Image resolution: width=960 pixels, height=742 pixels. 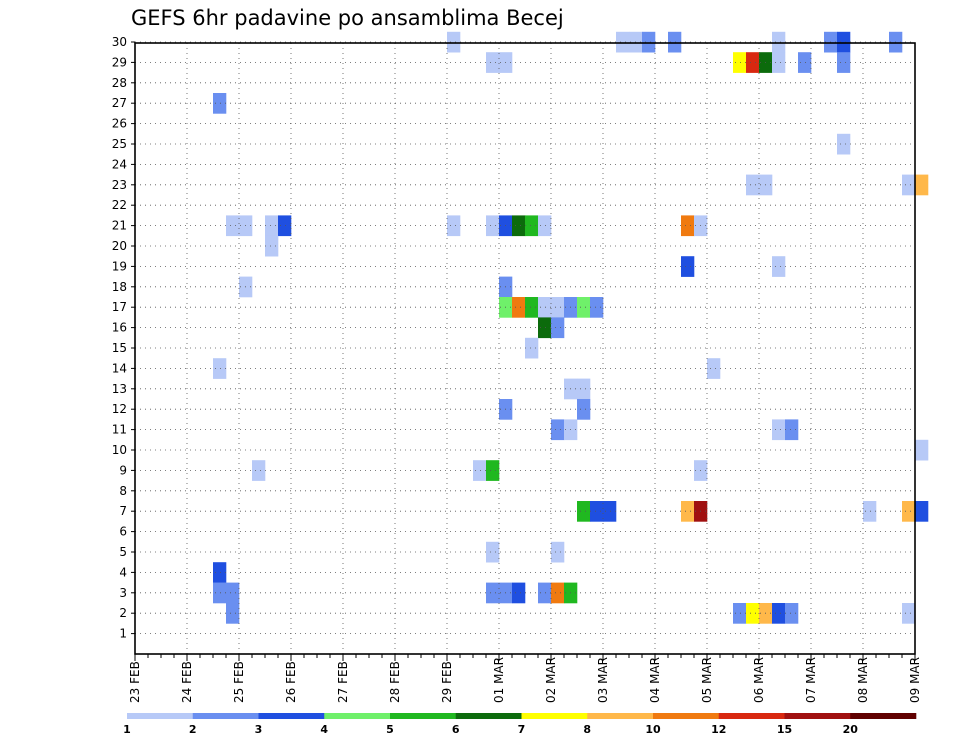 What do you see at coordinates (707, 680) in the screenshot?
I see `x-tick-label: 05 MAR` at bounding box center [707, 680].